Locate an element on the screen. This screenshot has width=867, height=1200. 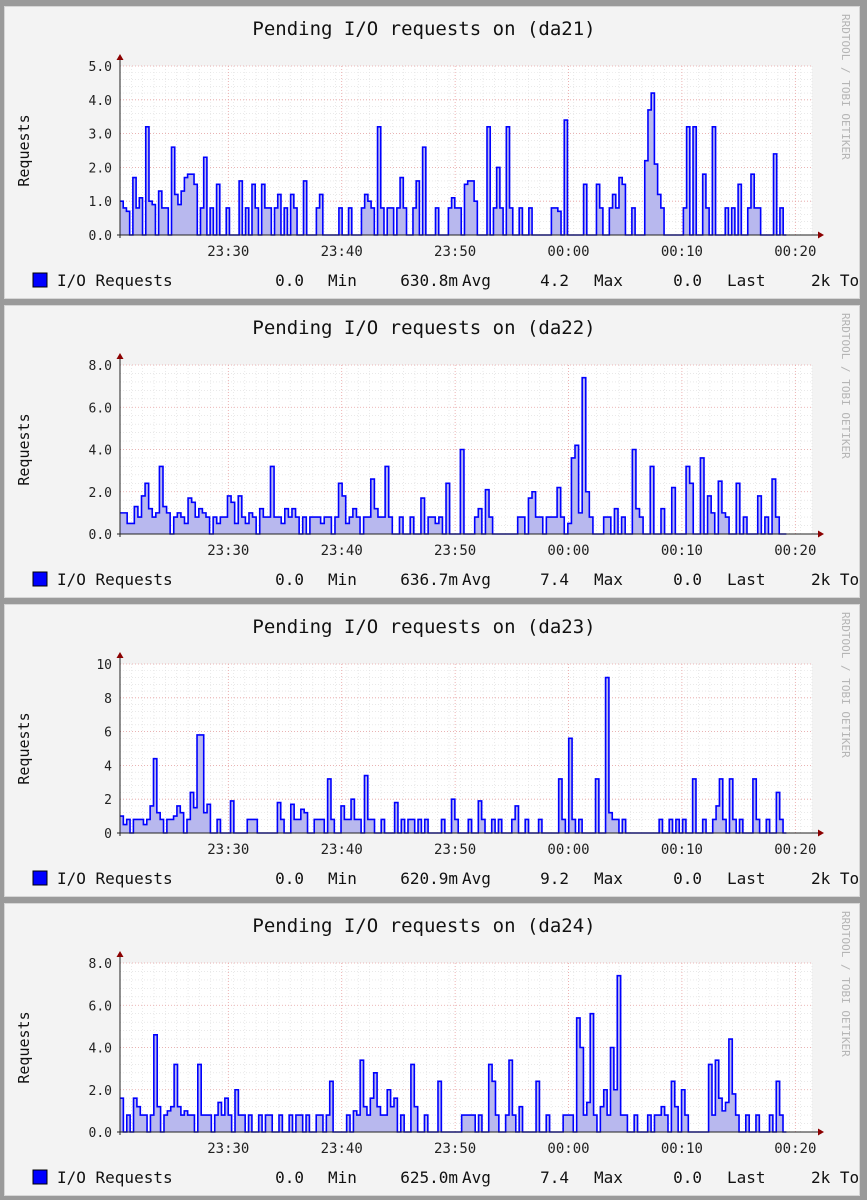
major-grid is located at coordinates (466, 449).